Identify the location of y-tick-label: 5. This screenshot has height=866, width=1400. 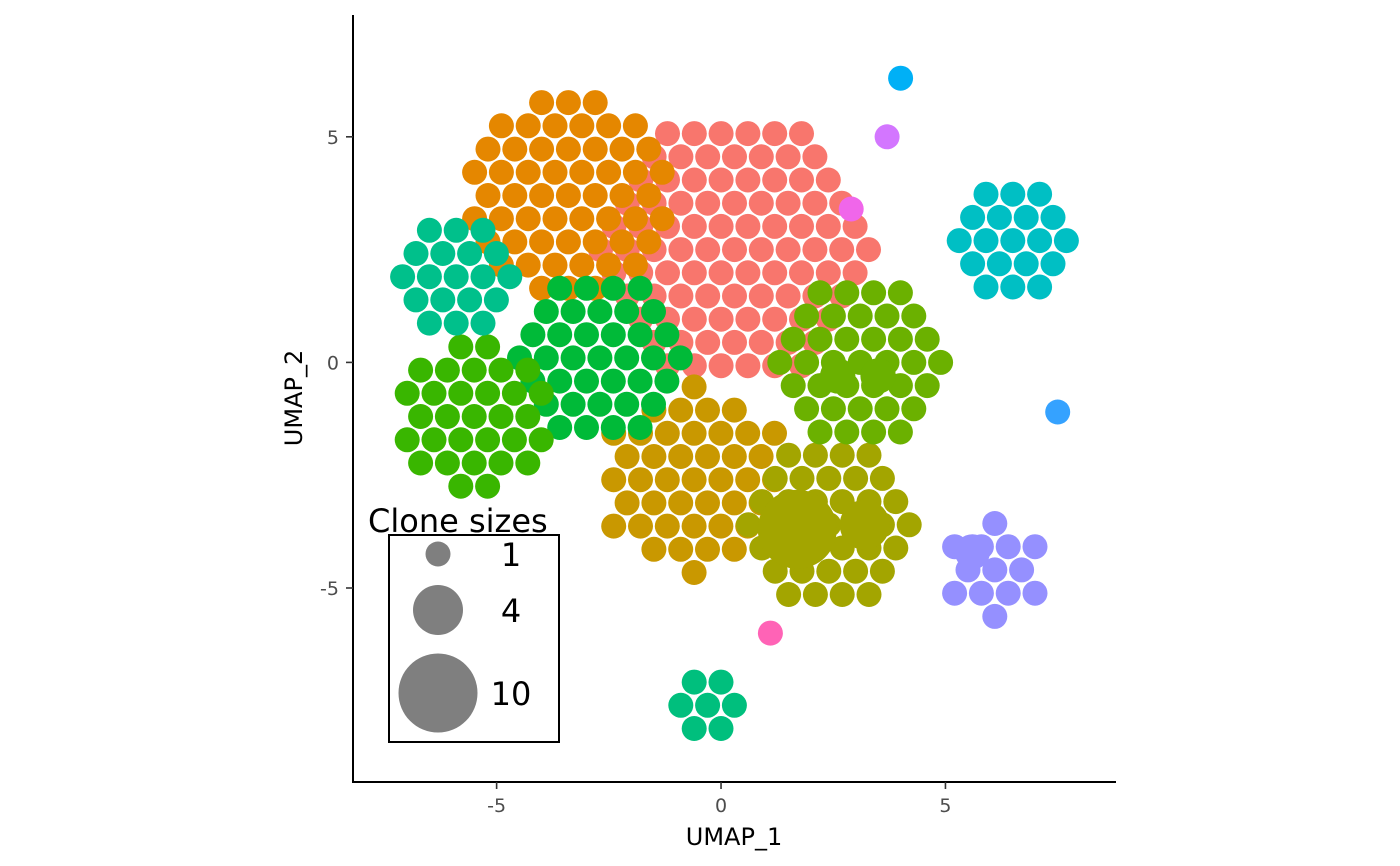
(333, 138).